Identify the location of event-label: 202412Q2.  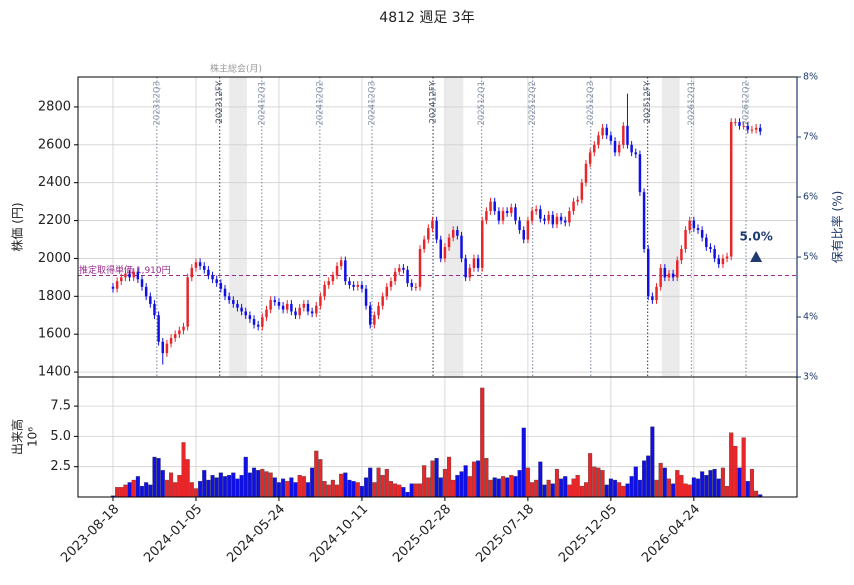
(320, 103).